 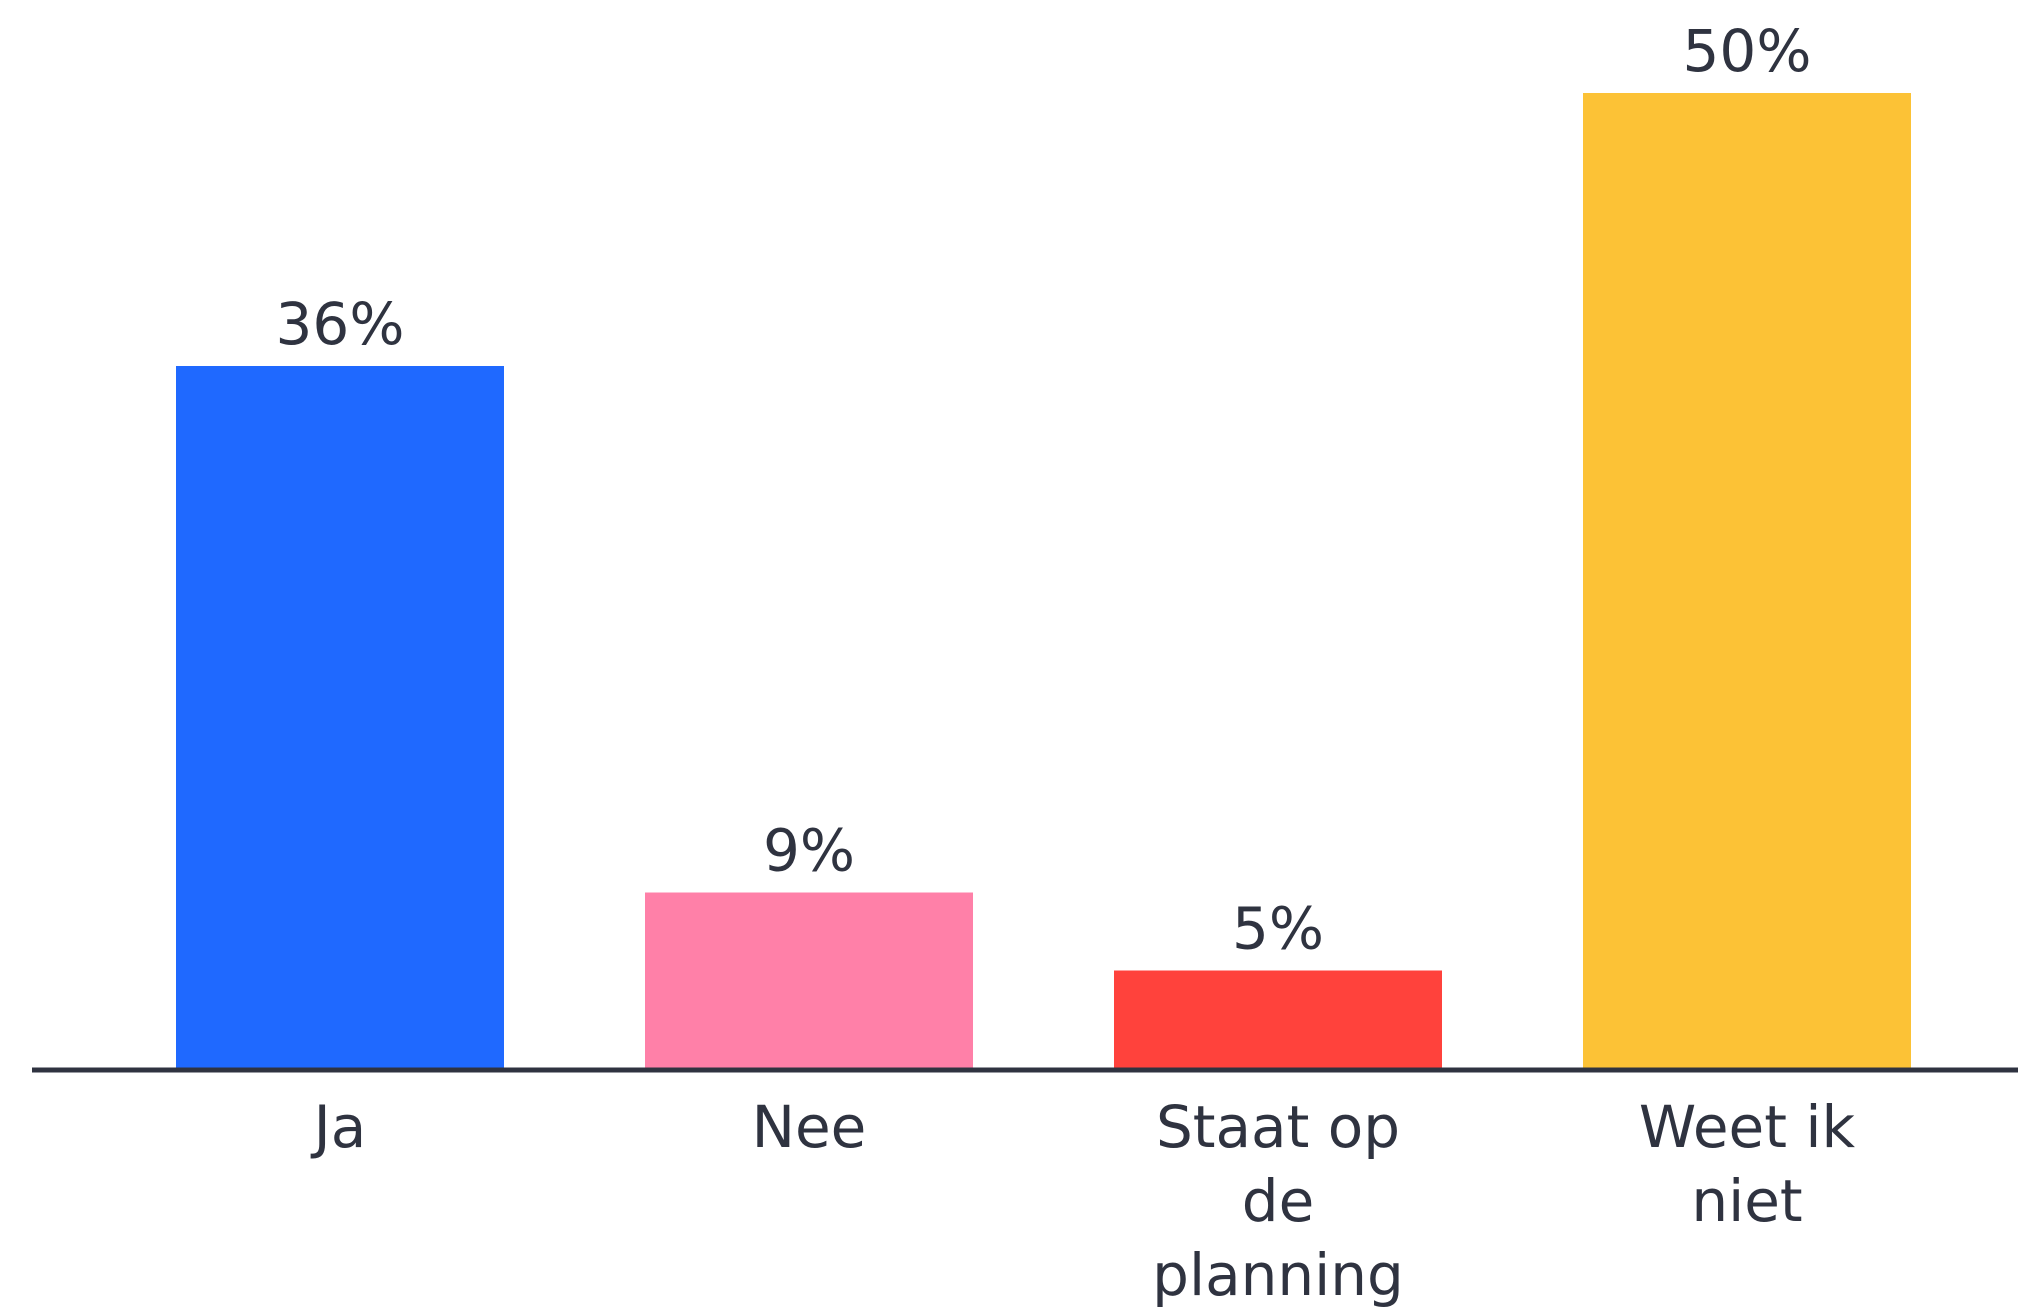 I want to click on category-label-line: Ja, so click(x=339, y=1127).